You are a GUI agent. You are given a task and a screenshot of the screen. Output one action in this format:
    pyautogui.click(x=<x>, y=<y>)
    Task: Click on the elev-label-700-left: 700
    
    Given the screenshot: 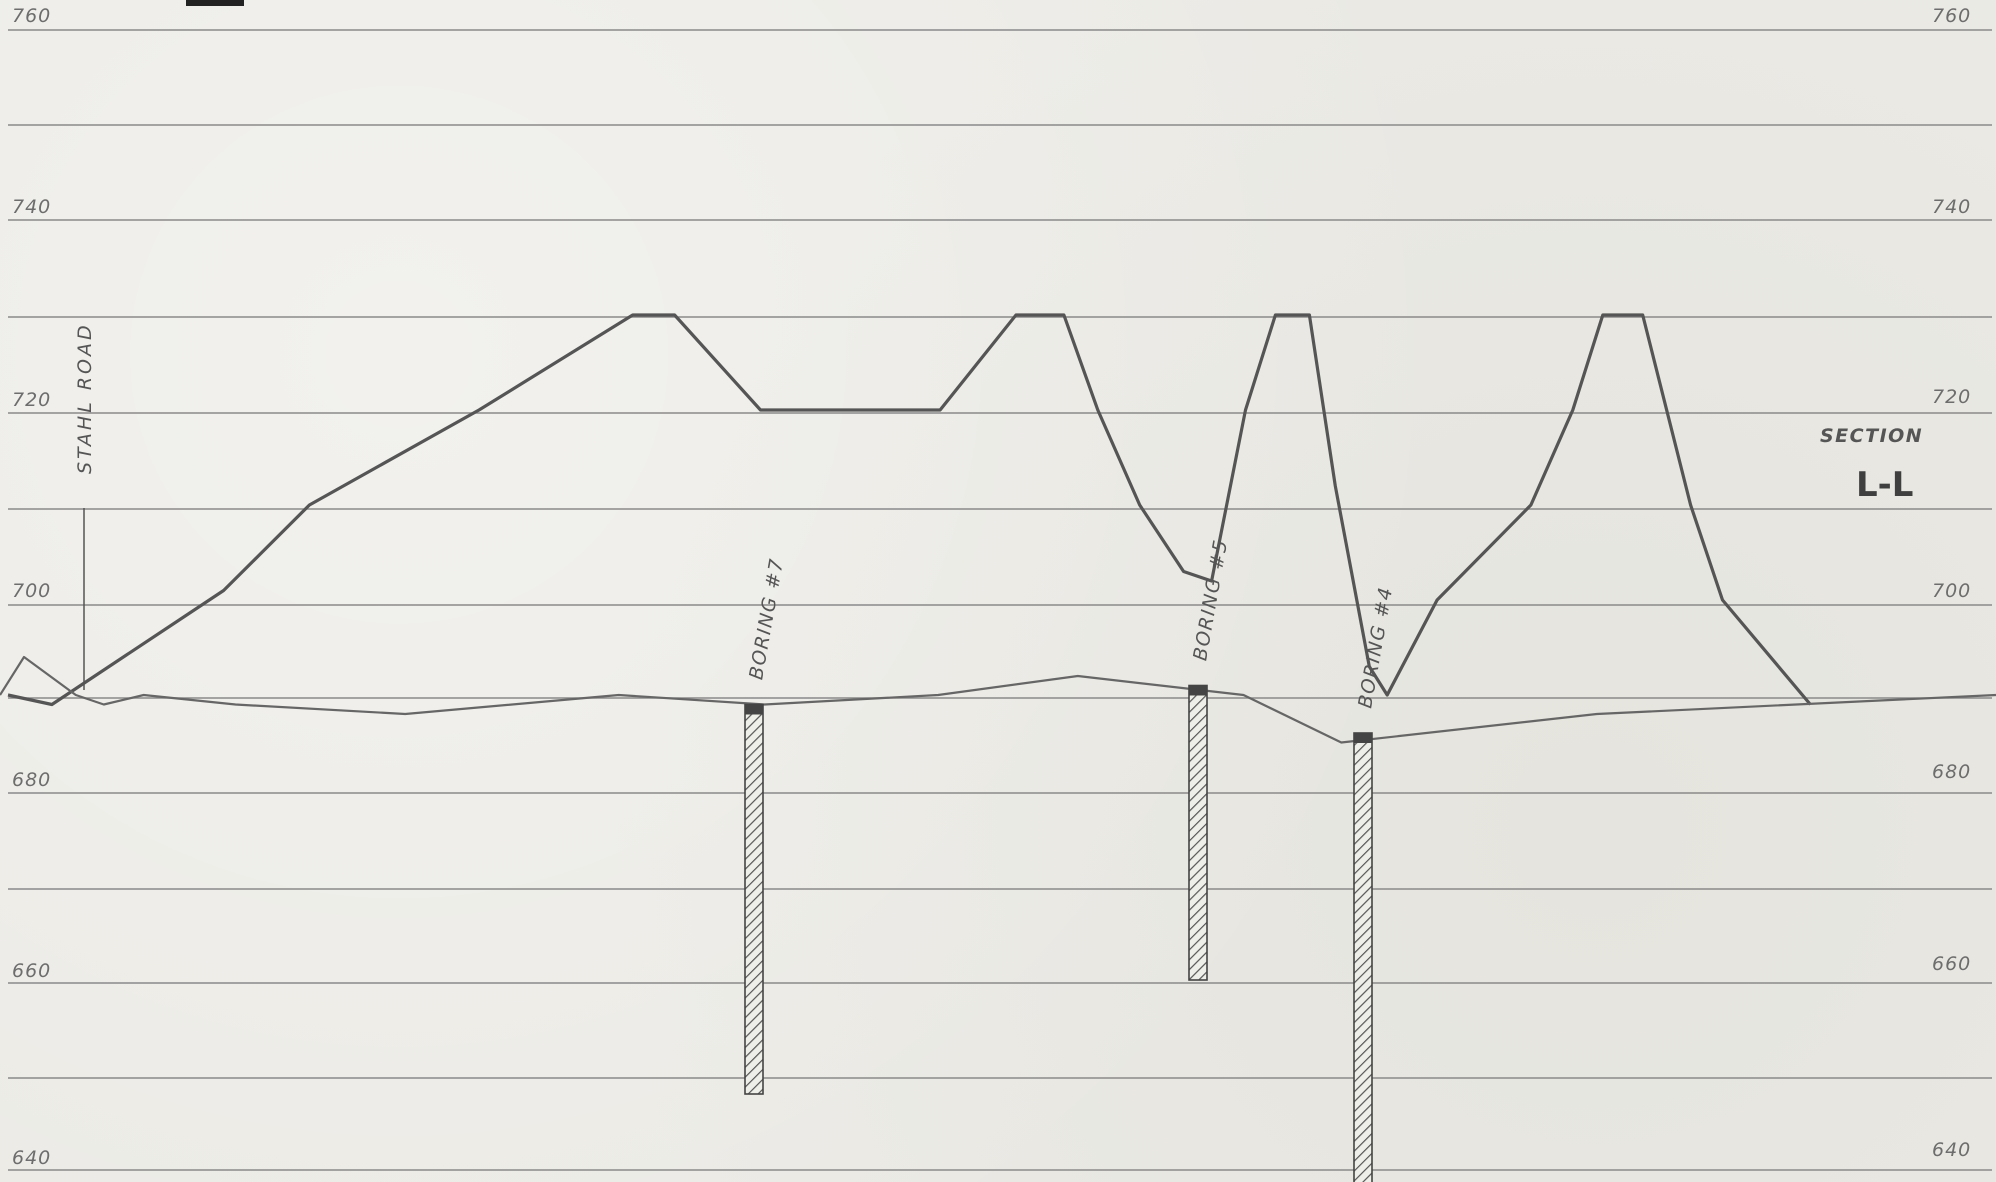 What is the action you would take?
    pyautogui.click(x=31, y=591)
    